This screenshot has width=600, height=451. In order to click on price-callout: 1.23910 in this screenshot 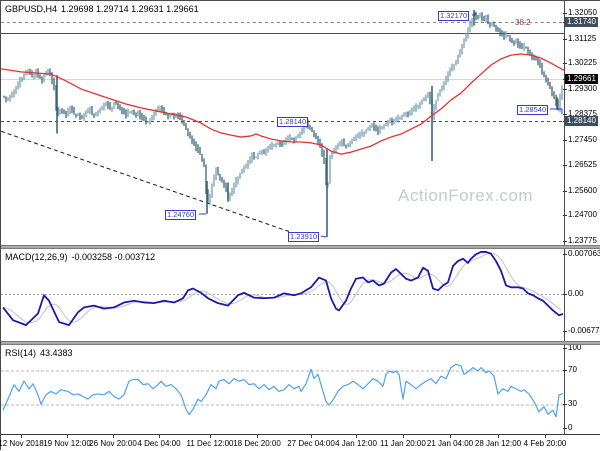, I will do `click(304, 237)`.